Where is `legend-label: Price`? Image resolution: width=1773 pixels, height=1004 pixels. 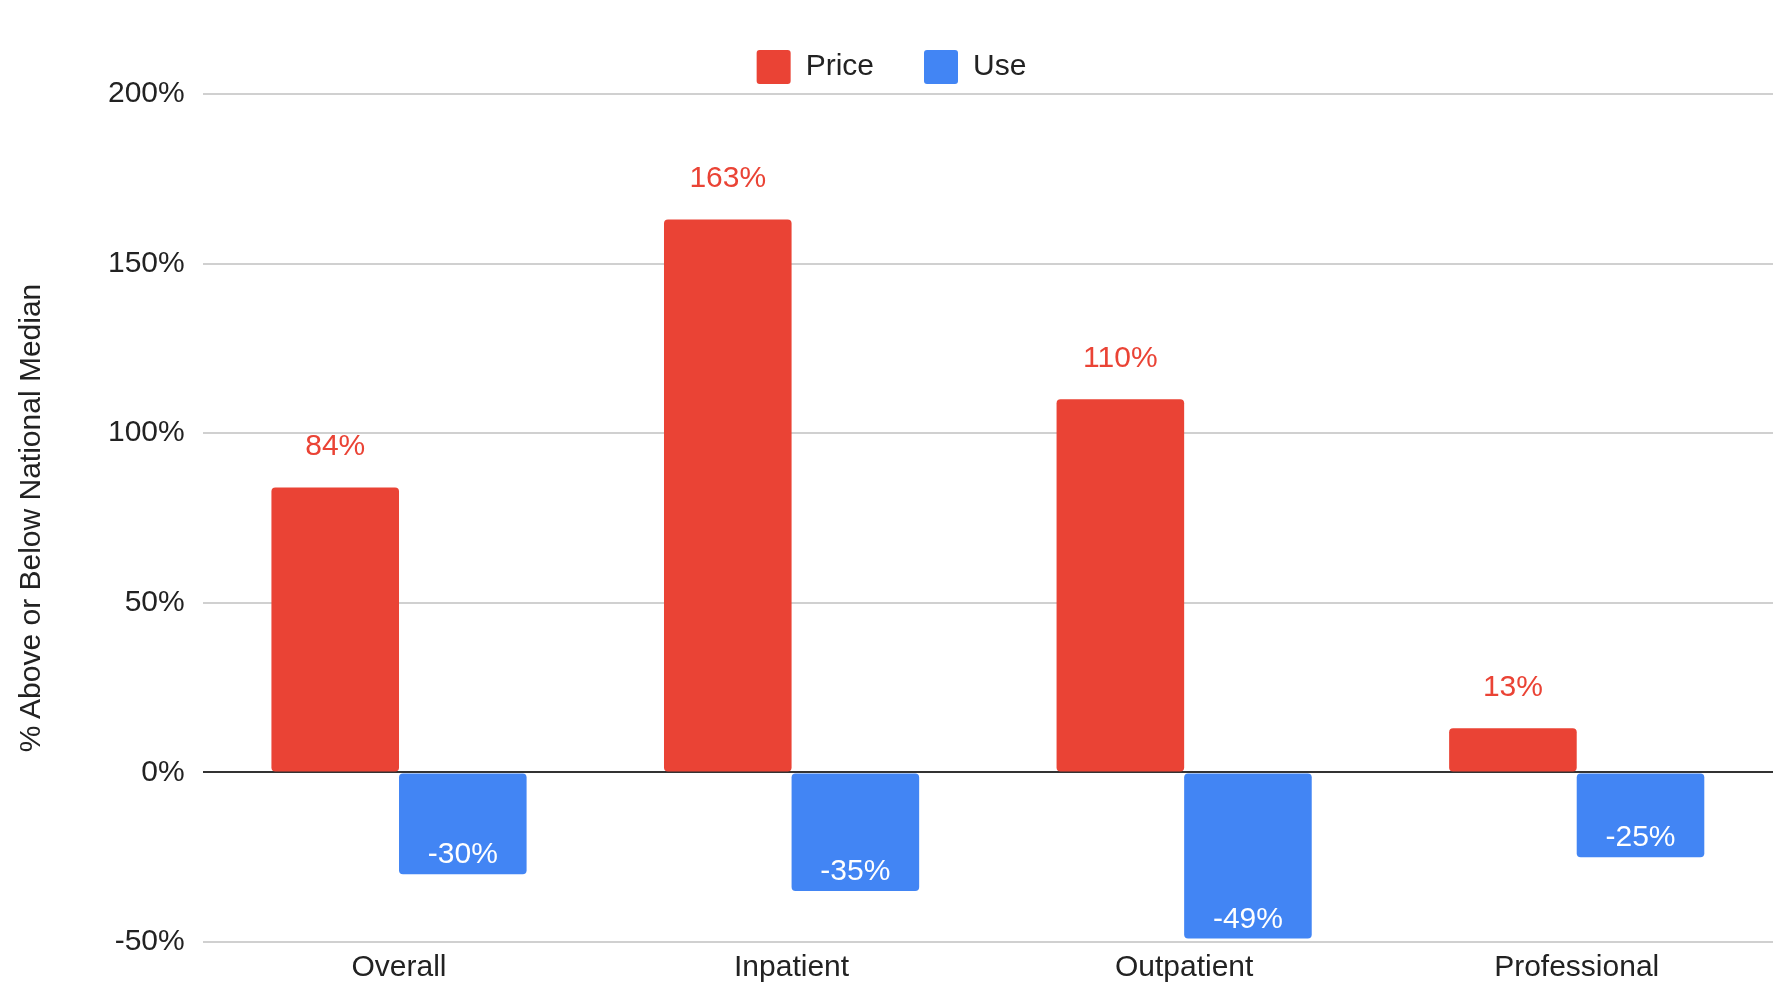
legend-label: Price is located at coordinates (840, 65).